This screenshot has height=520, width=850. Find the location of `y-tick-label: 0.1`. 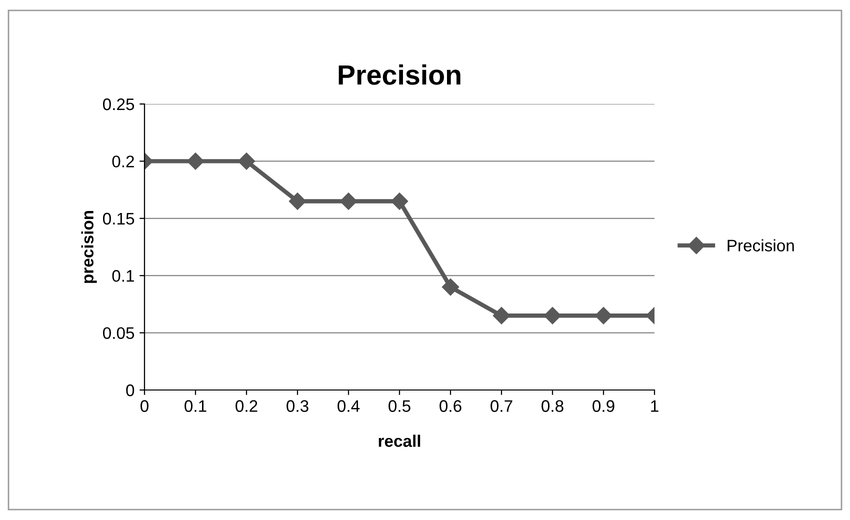

y-tick-label: 0.1 is located at coordinates (123, 276).